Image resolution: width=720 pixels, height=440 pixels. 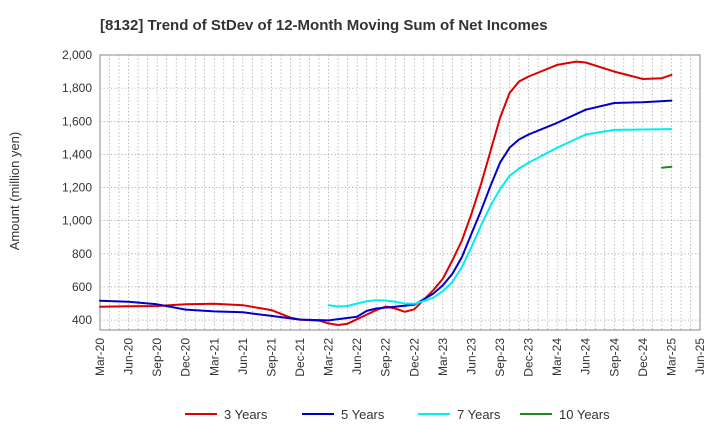 I want to click on y-axis-label: Amount (million yen), so click(x=14, y=191).